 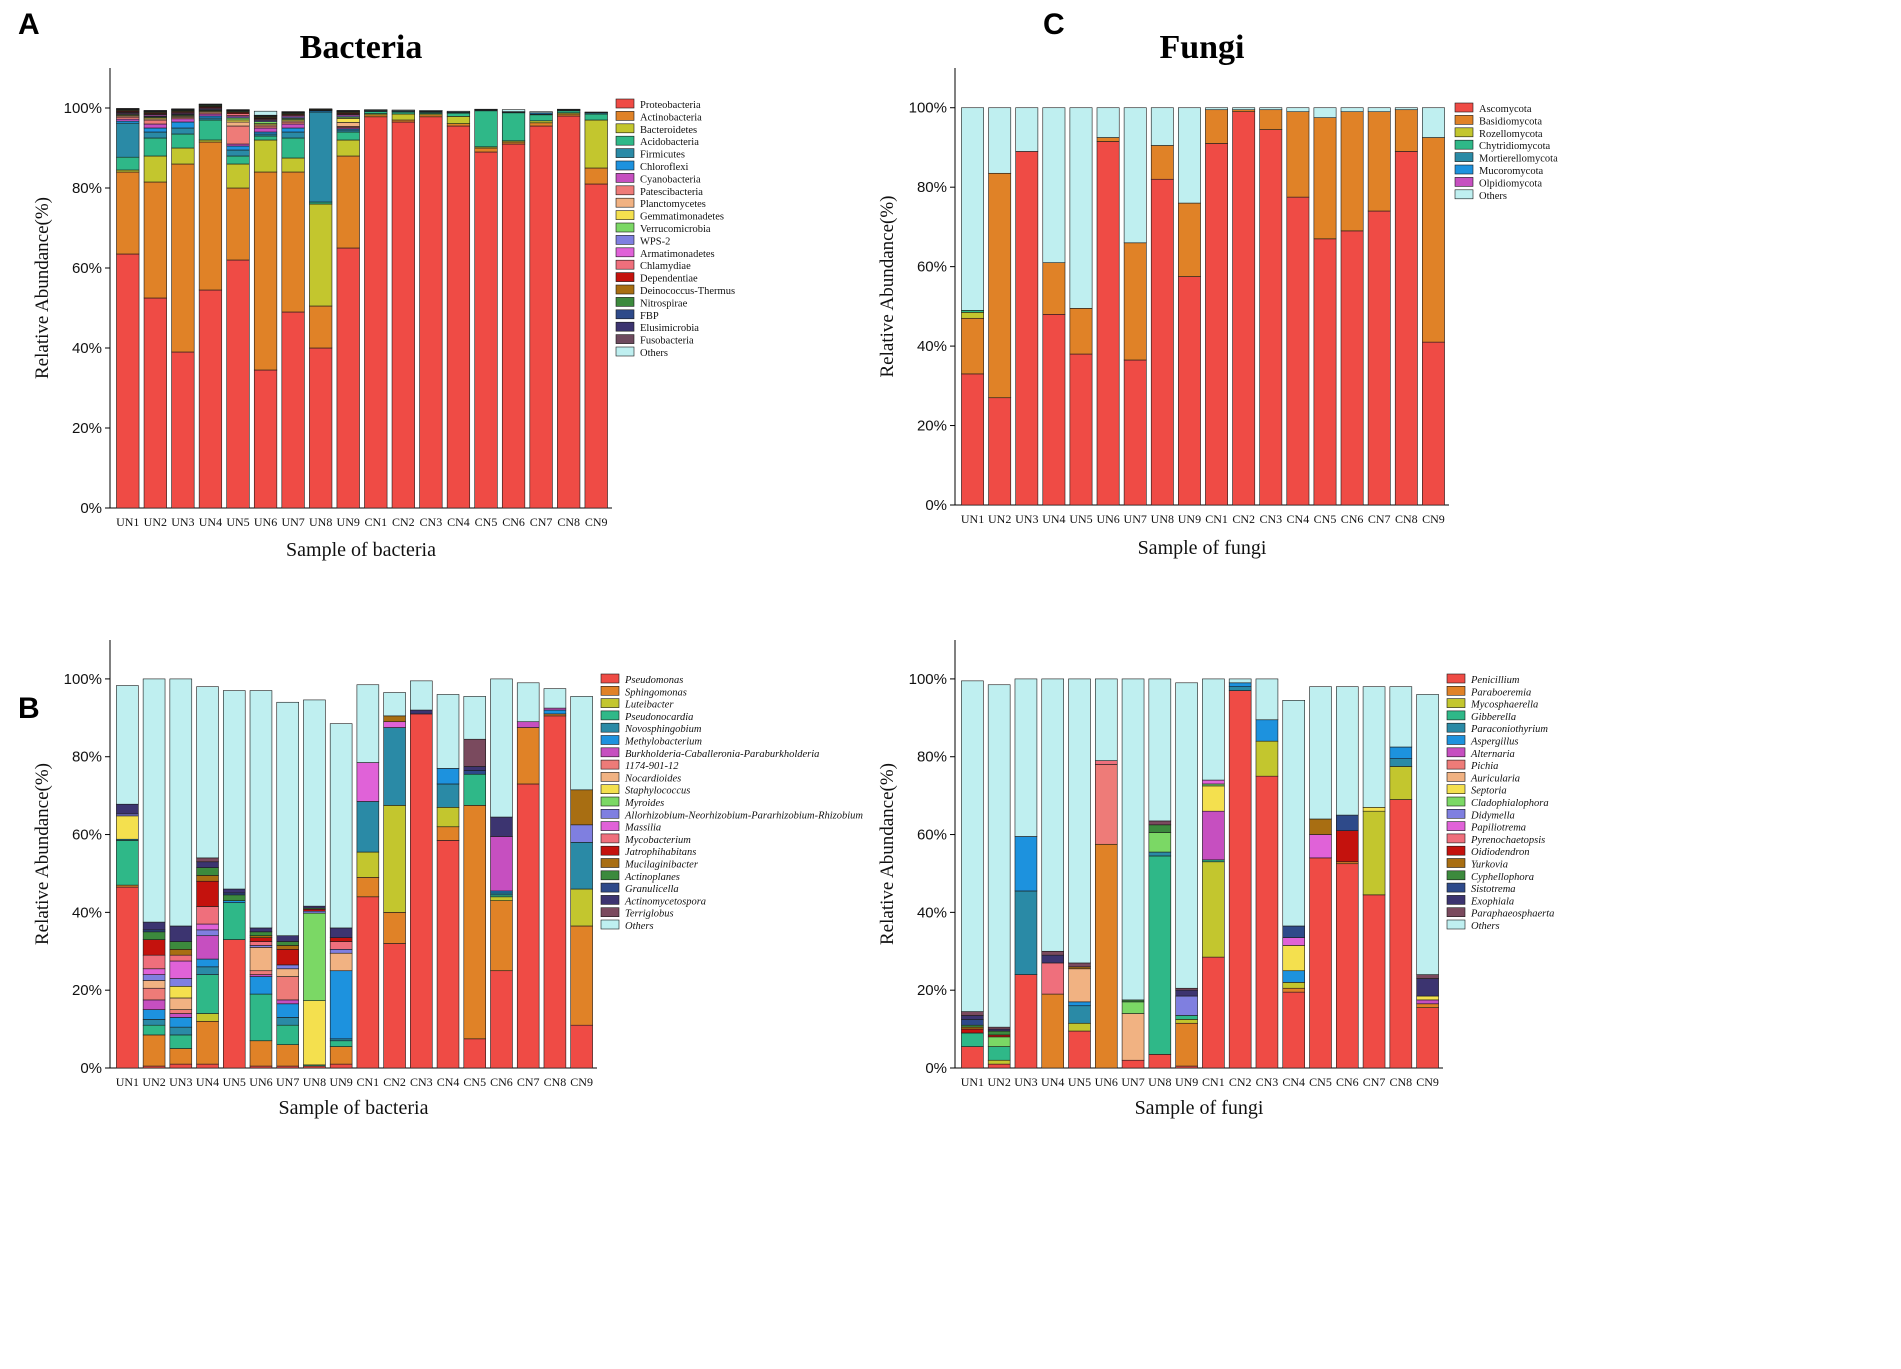 What do you see at coordinates (1294, 1030) in the screenshot?
I see `bar-segment-cn4-penicillium` at bounding box center [1294, 1030].